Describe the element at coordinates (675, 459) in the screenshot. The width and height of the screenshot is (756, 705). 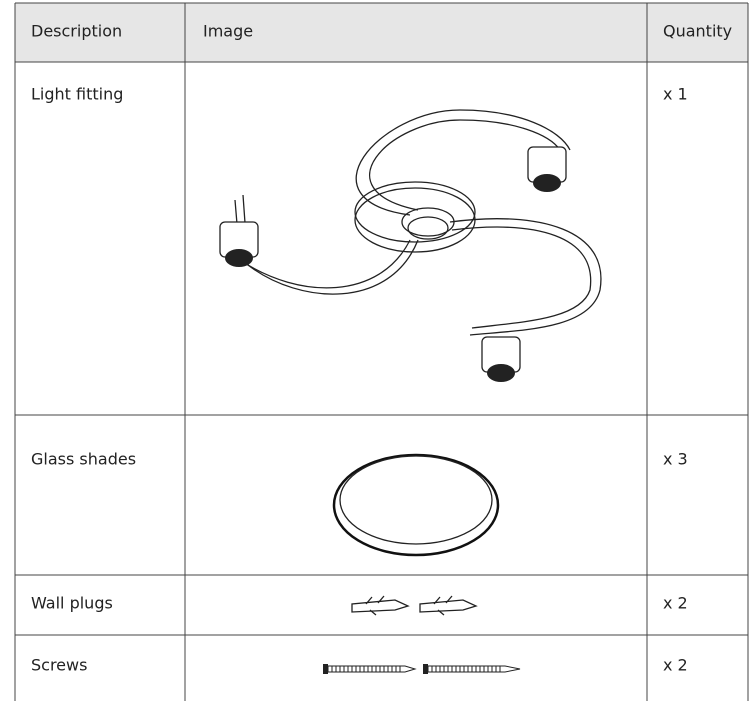
I see `quantity: x 3` at that location.